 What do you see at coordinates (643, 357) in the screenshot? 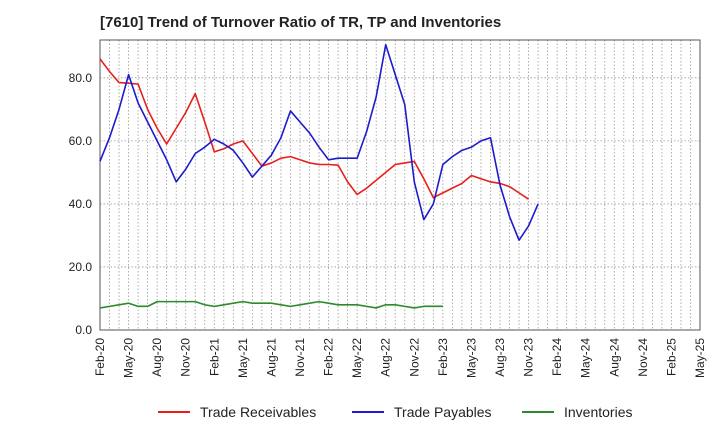
I see `x-tick-label: Nov-24` at bounding box center [643, 357].